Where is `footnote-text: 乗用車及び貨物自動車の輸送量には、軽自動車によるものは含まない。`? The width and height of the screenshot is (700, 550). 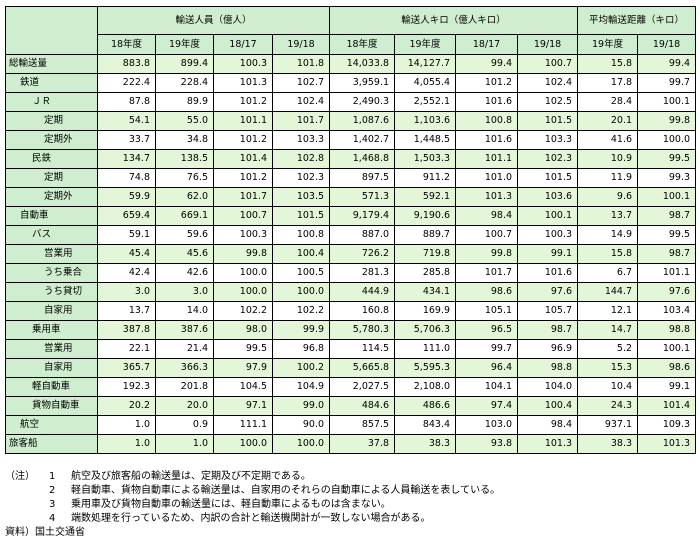 footnote-text: 乗用車及び貨物自動車の輸送量には、軽自動車によるものは含まない。 is located at coordinates (231, 504).